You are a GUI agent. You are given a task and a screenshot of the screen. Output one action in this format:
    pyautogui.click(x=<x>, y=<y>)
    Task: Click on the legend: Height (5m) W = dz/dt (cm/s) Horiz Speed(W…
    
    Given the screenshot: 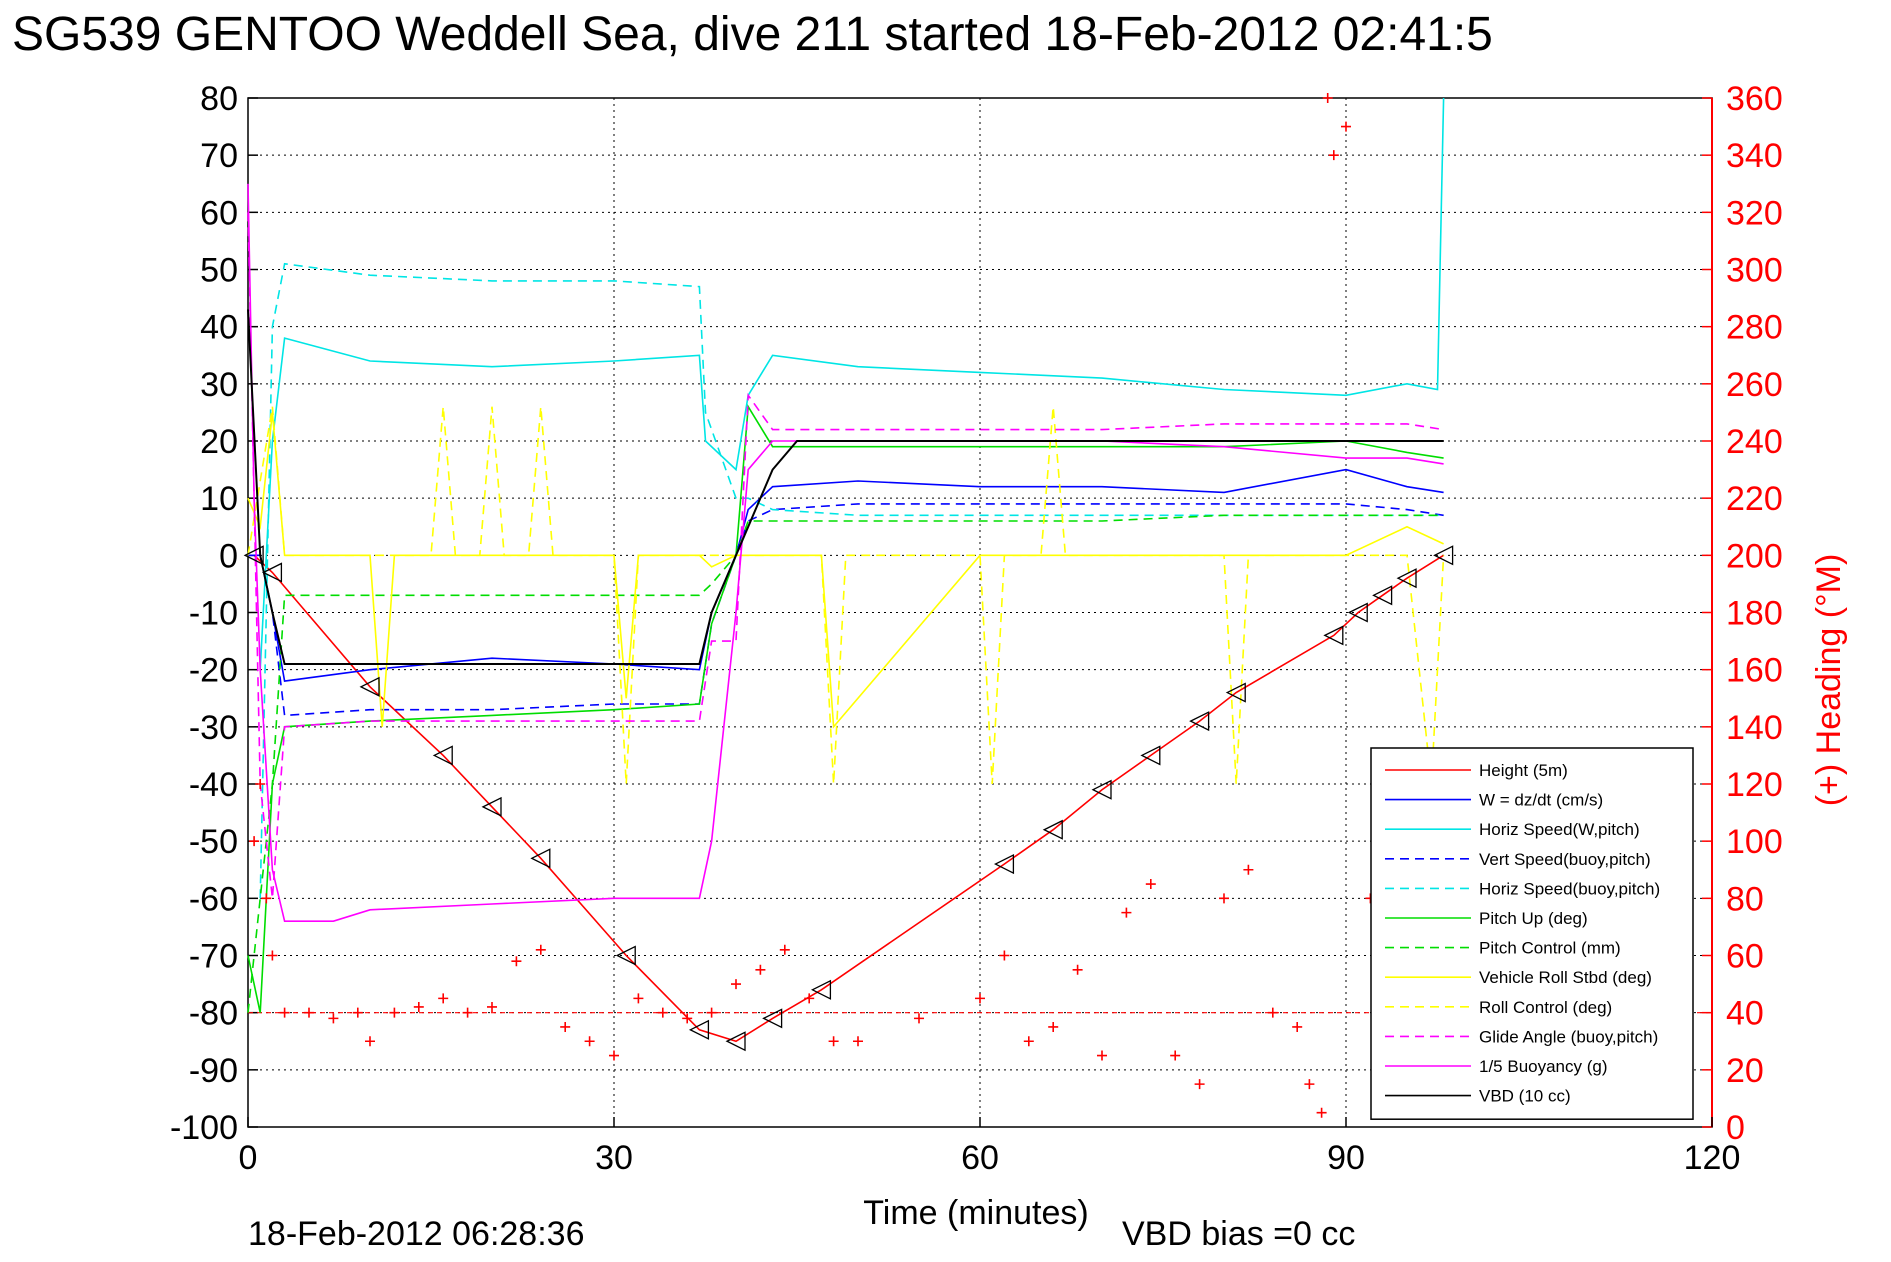 What is the action you would take?
    pyautogui.click(x=1532, y=933)
    